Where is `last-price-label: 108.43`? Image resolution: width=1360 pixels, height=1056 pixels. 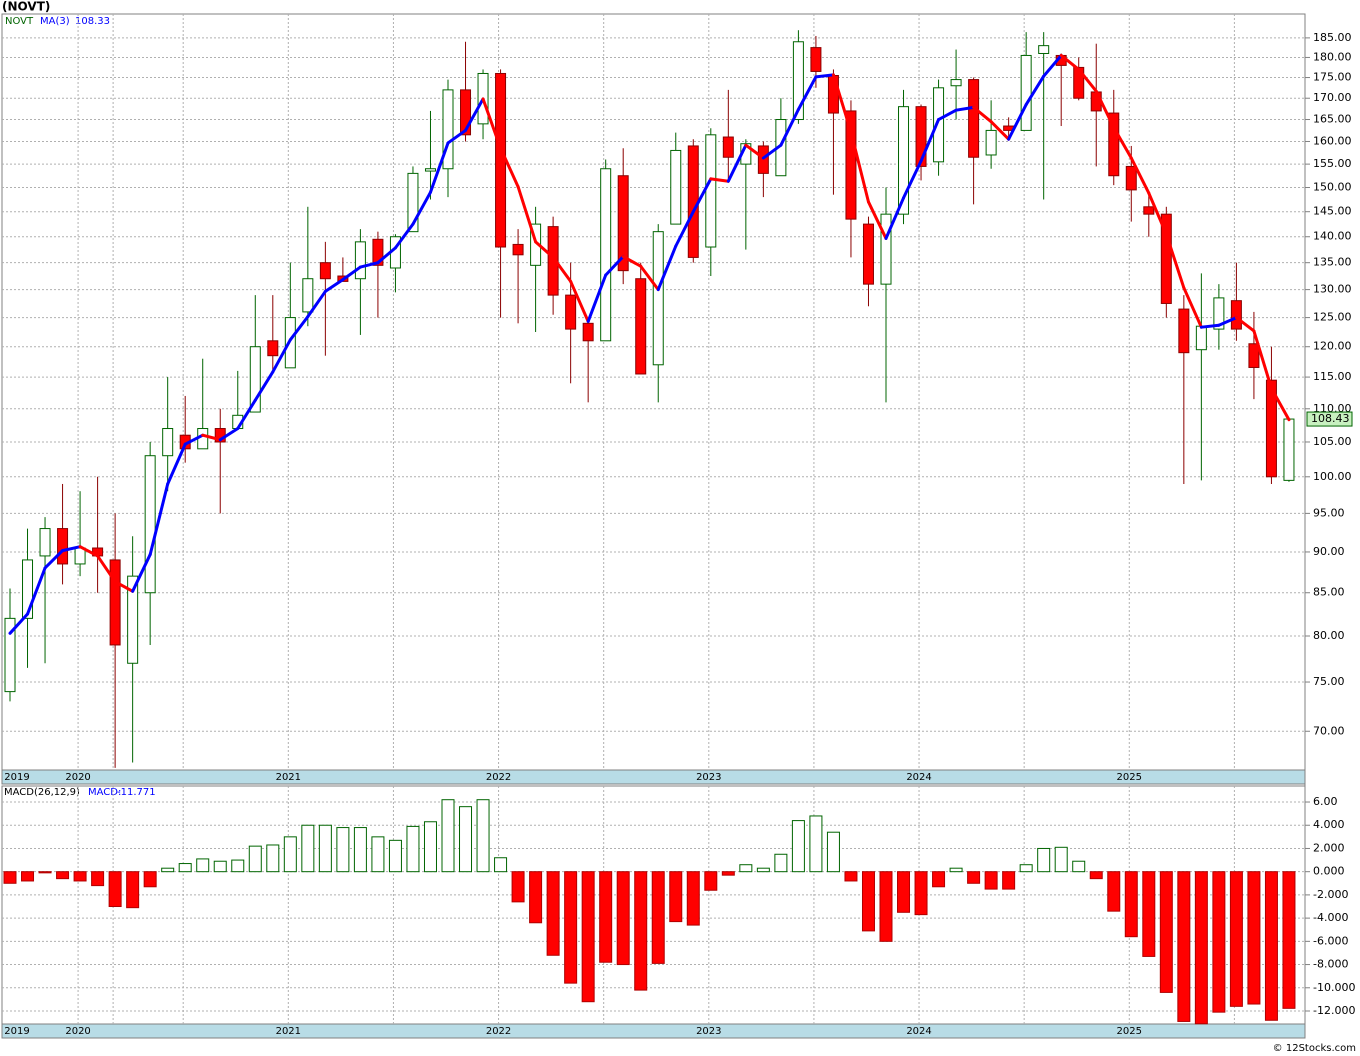 last-price-label: 108.43 is located at coordinates (1330, 418).